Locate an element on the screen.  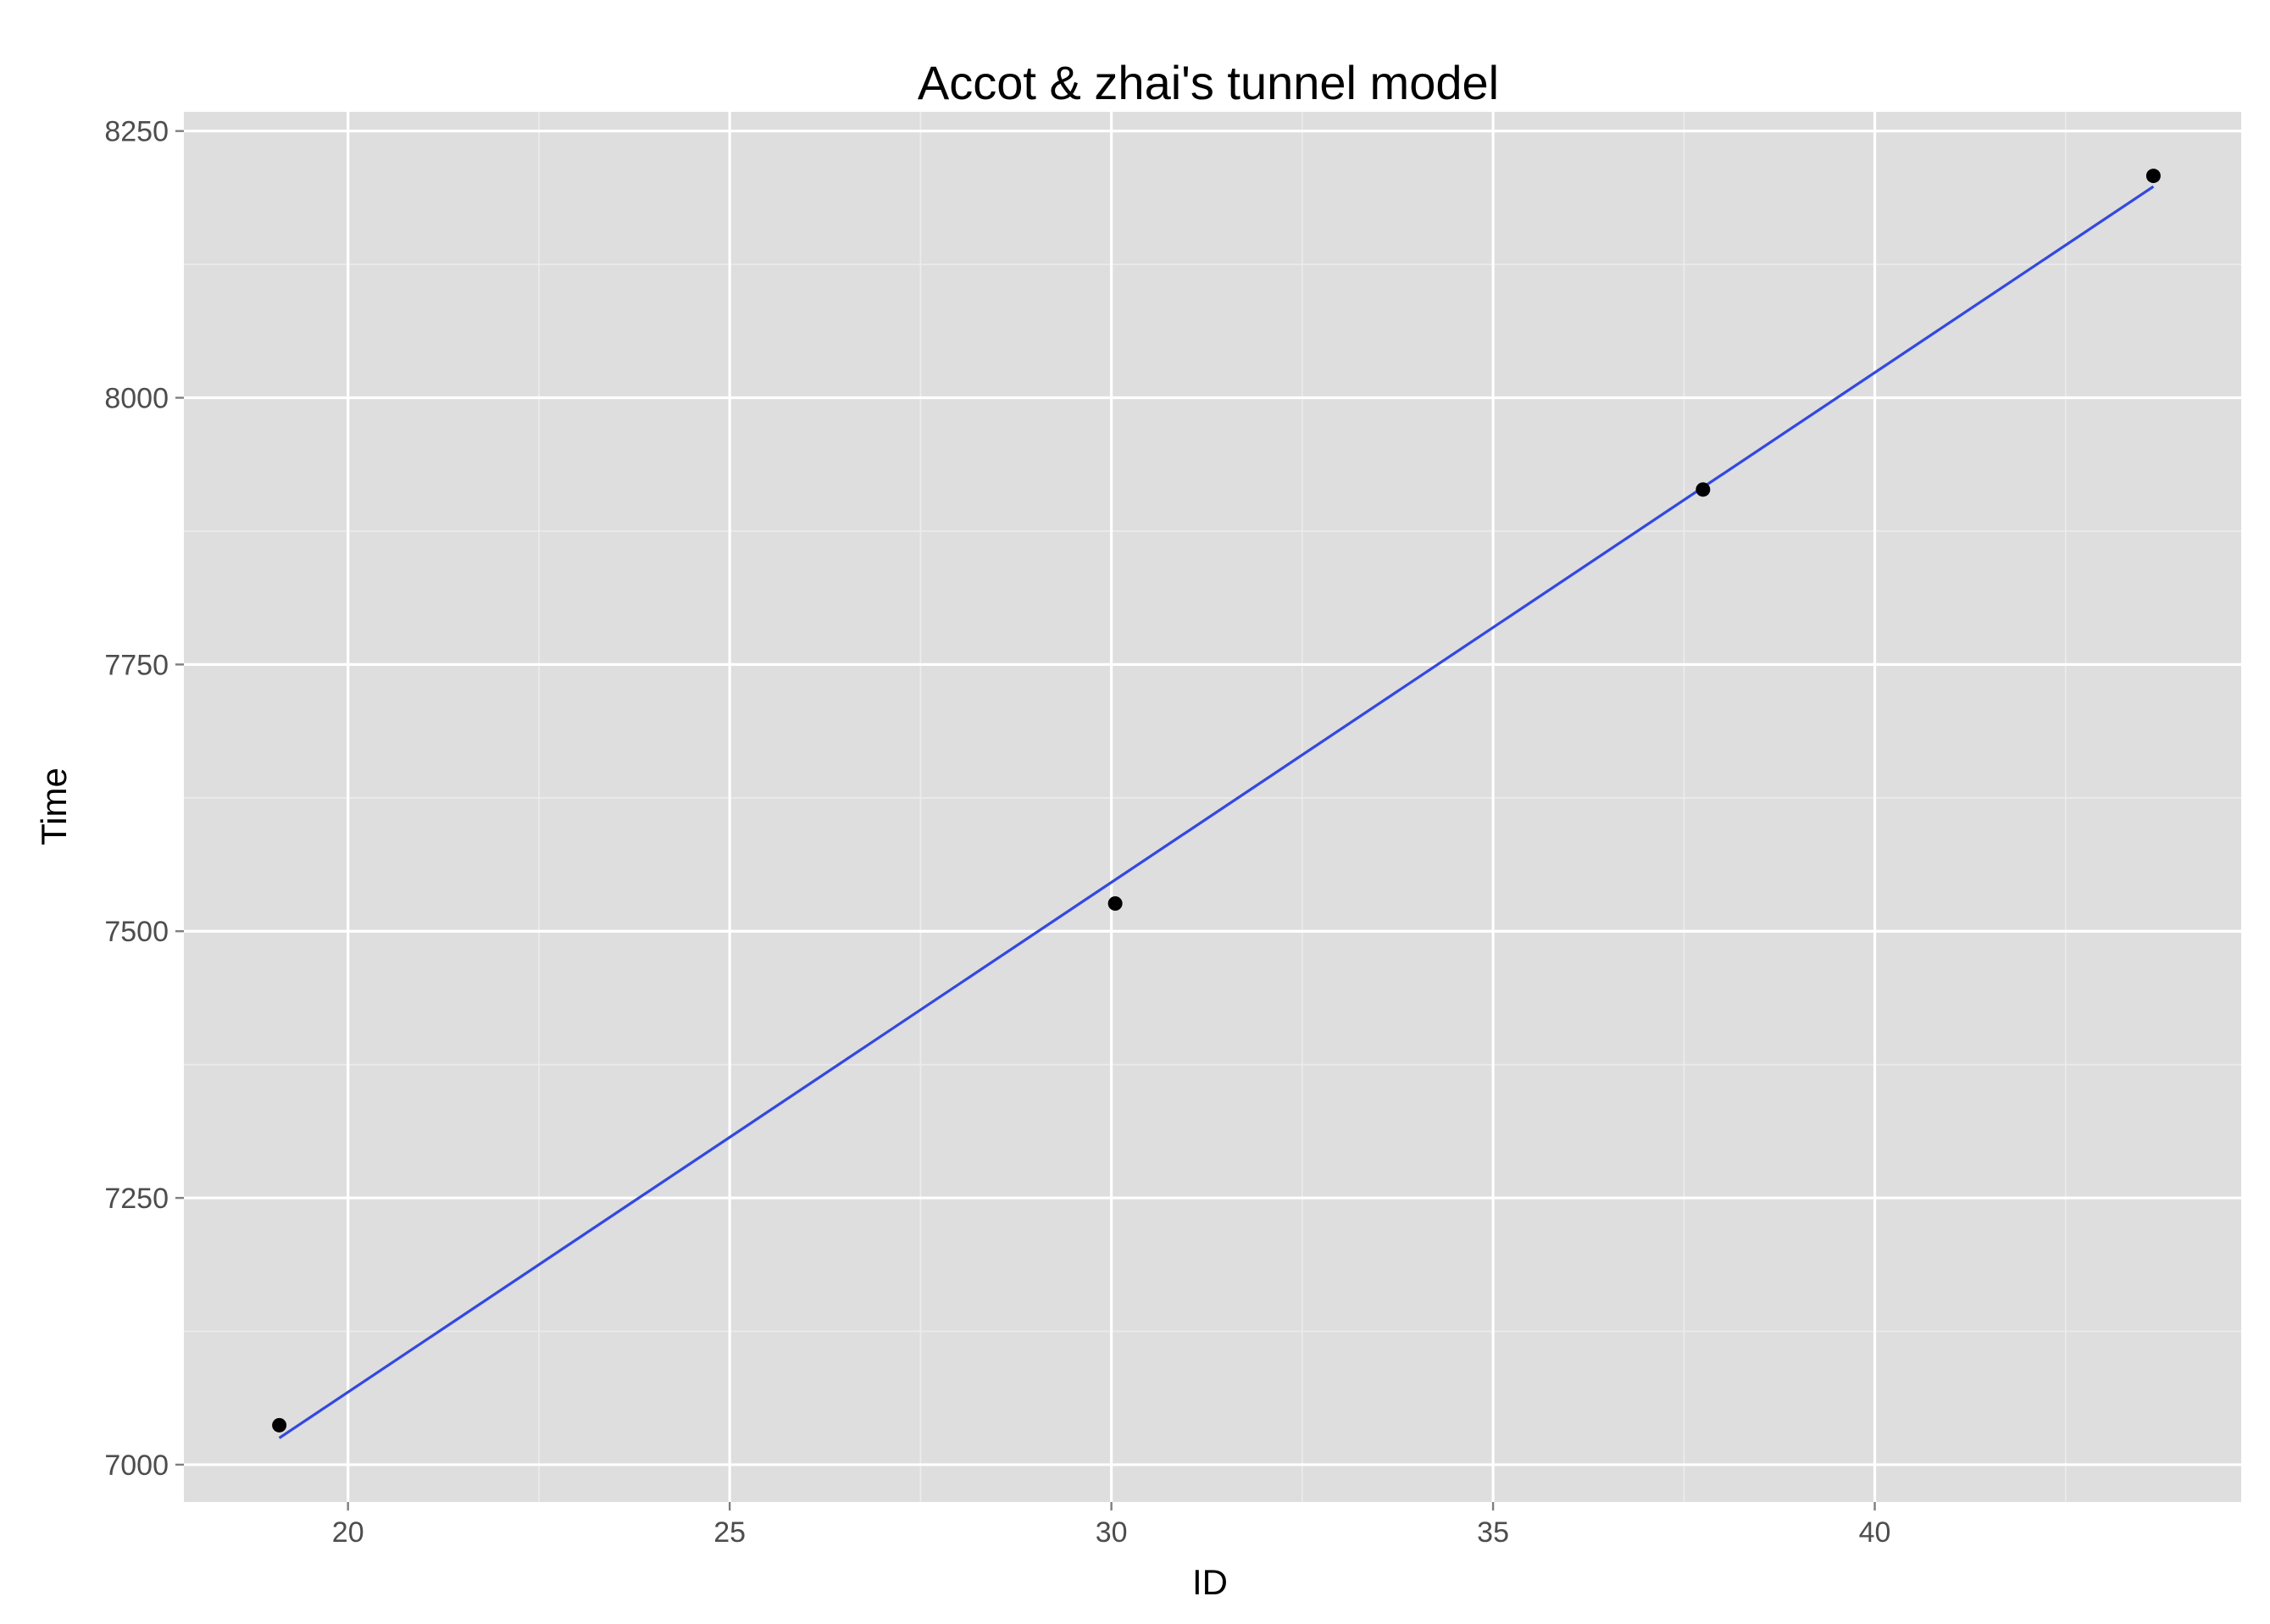
y-tick-label: 7750 is located at coordinates (136, 665).